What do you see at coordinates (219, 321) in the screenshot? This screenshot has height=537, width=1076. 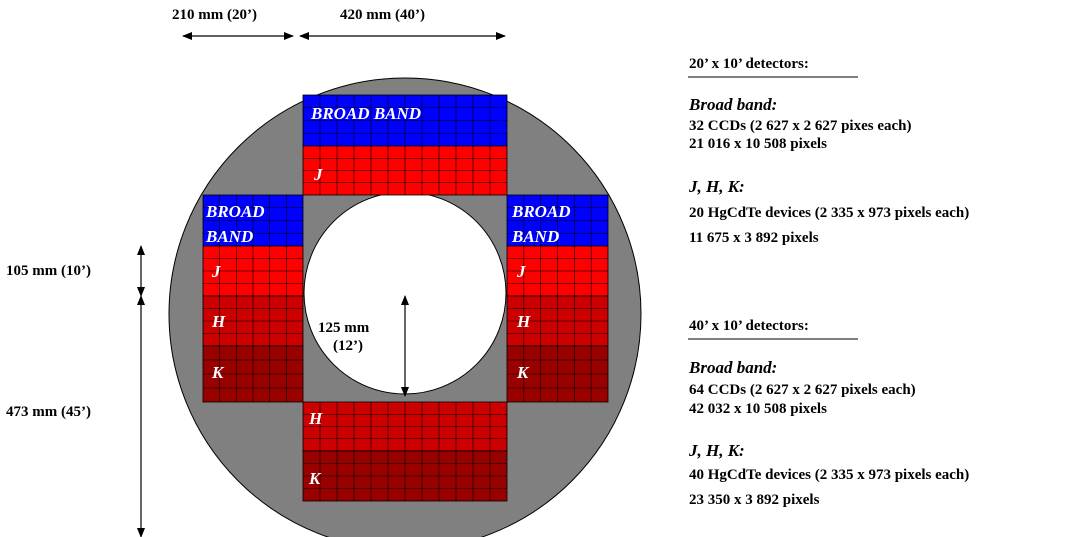 I see `label-left-h: H` at bounding box center [219, 321].